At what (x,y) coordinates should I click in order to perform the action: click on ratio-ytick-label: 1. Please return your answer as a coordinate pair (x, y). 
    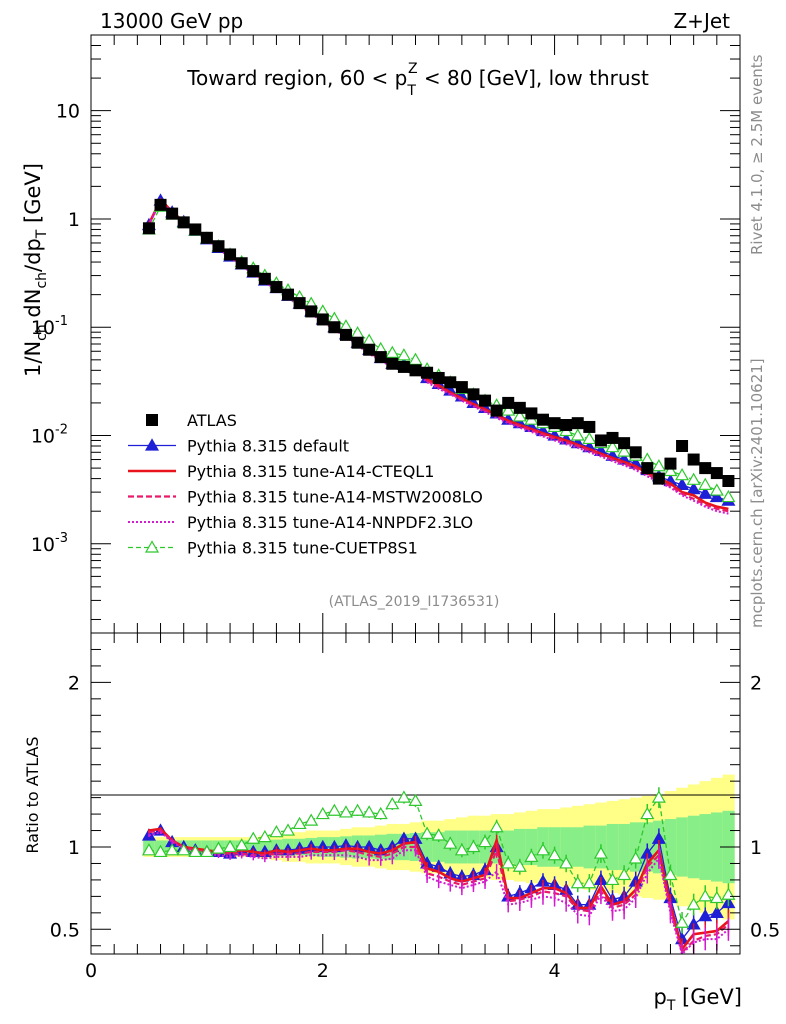
    Looking at the image, I should click on (74, 848).